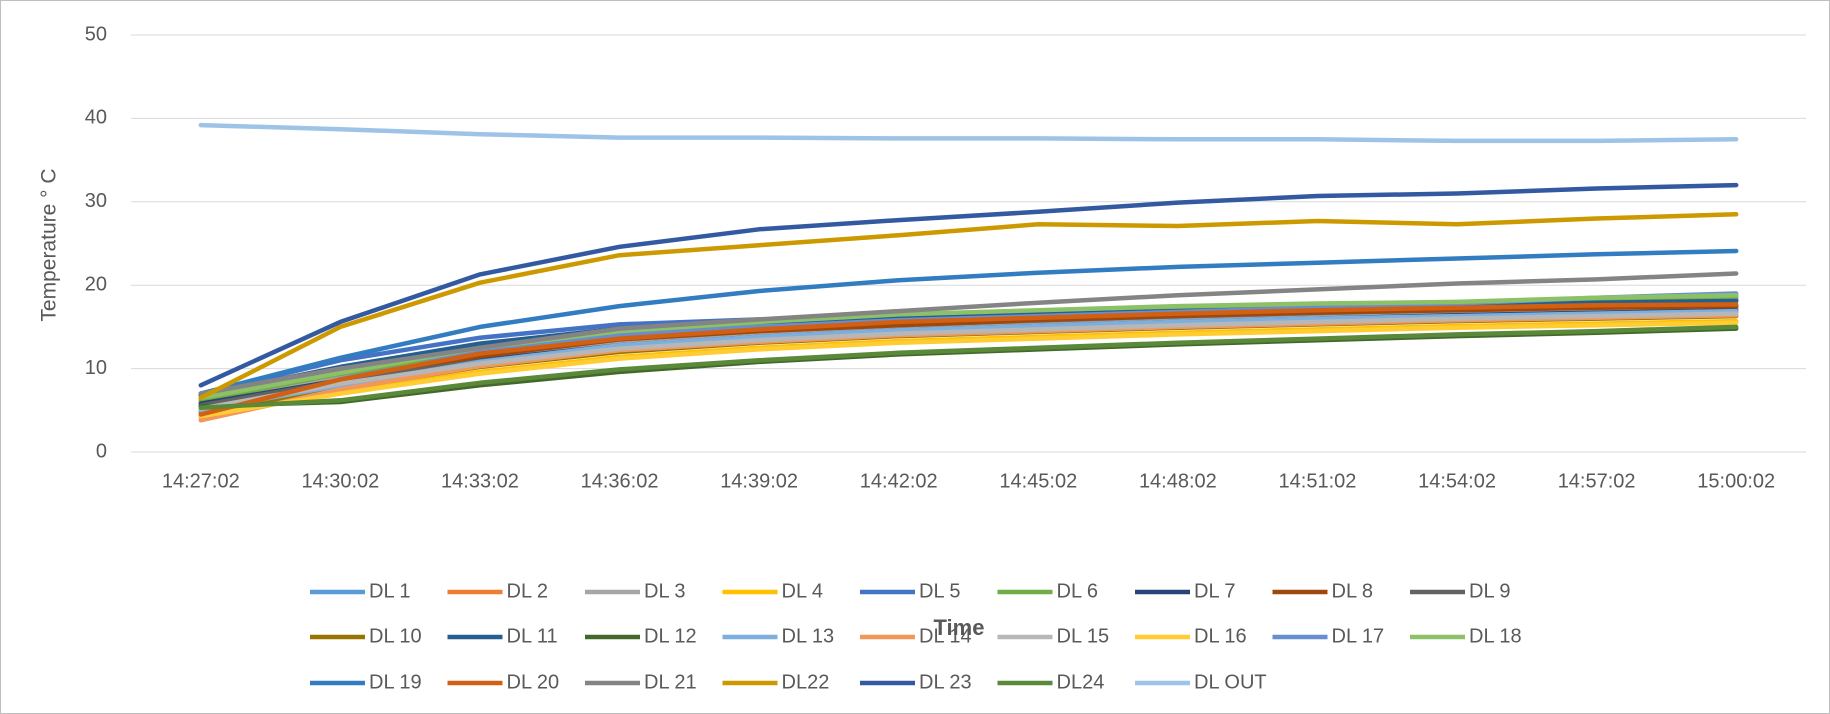  I want to click on legend-label: DL 16, so click(1220, 636).